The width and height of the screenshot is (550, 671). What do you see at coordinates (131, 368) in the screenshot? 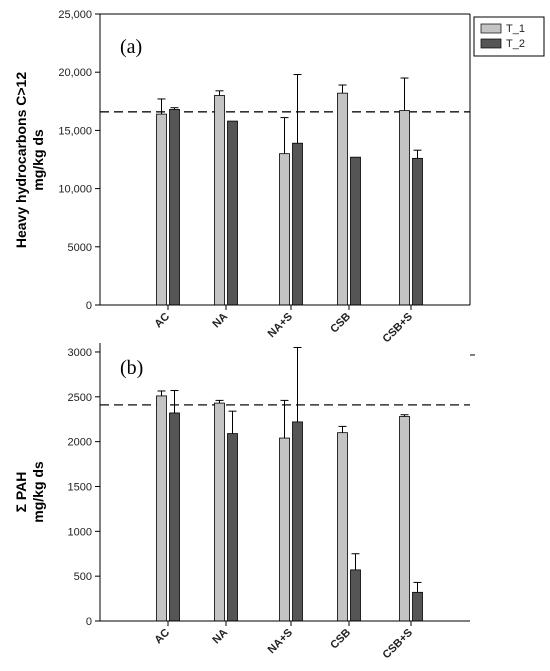
I see `panel-b-label: (b)` at bounding box center [131, 368].